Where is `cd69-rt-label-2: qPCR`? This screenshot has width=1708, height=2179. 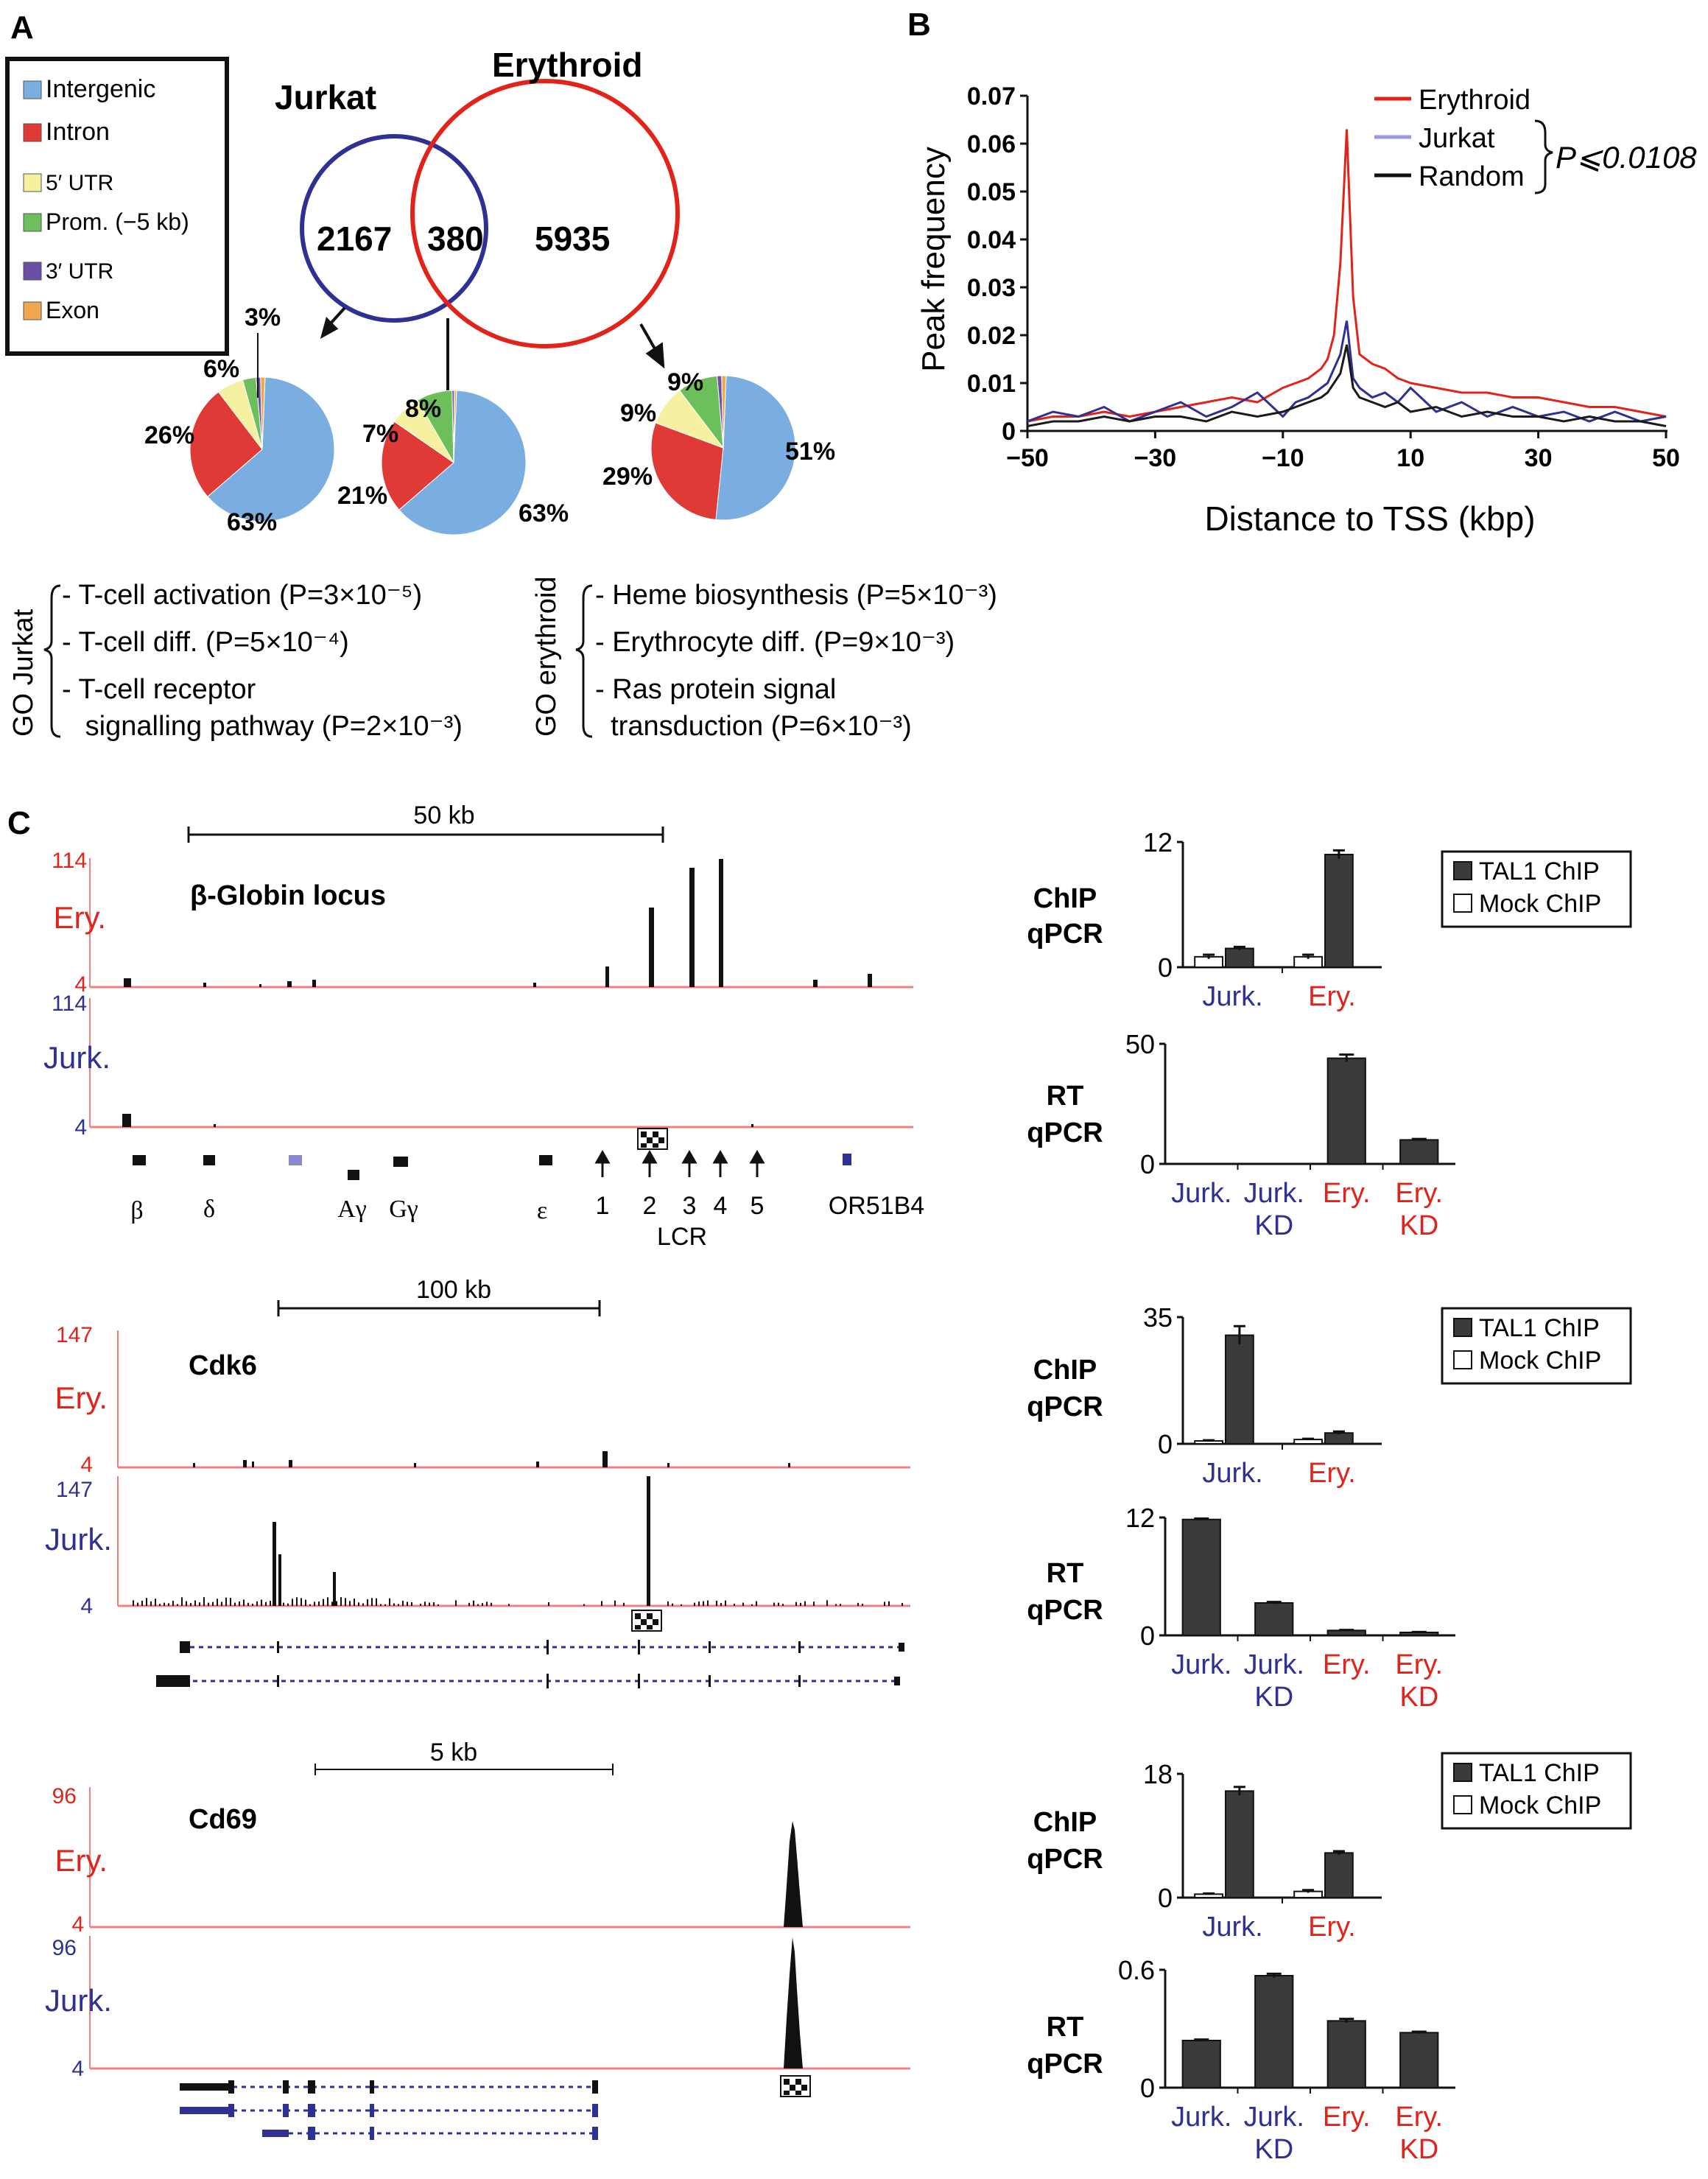 cd69-rt-label-2: qPCR is located at coordinates (1065, 2064).